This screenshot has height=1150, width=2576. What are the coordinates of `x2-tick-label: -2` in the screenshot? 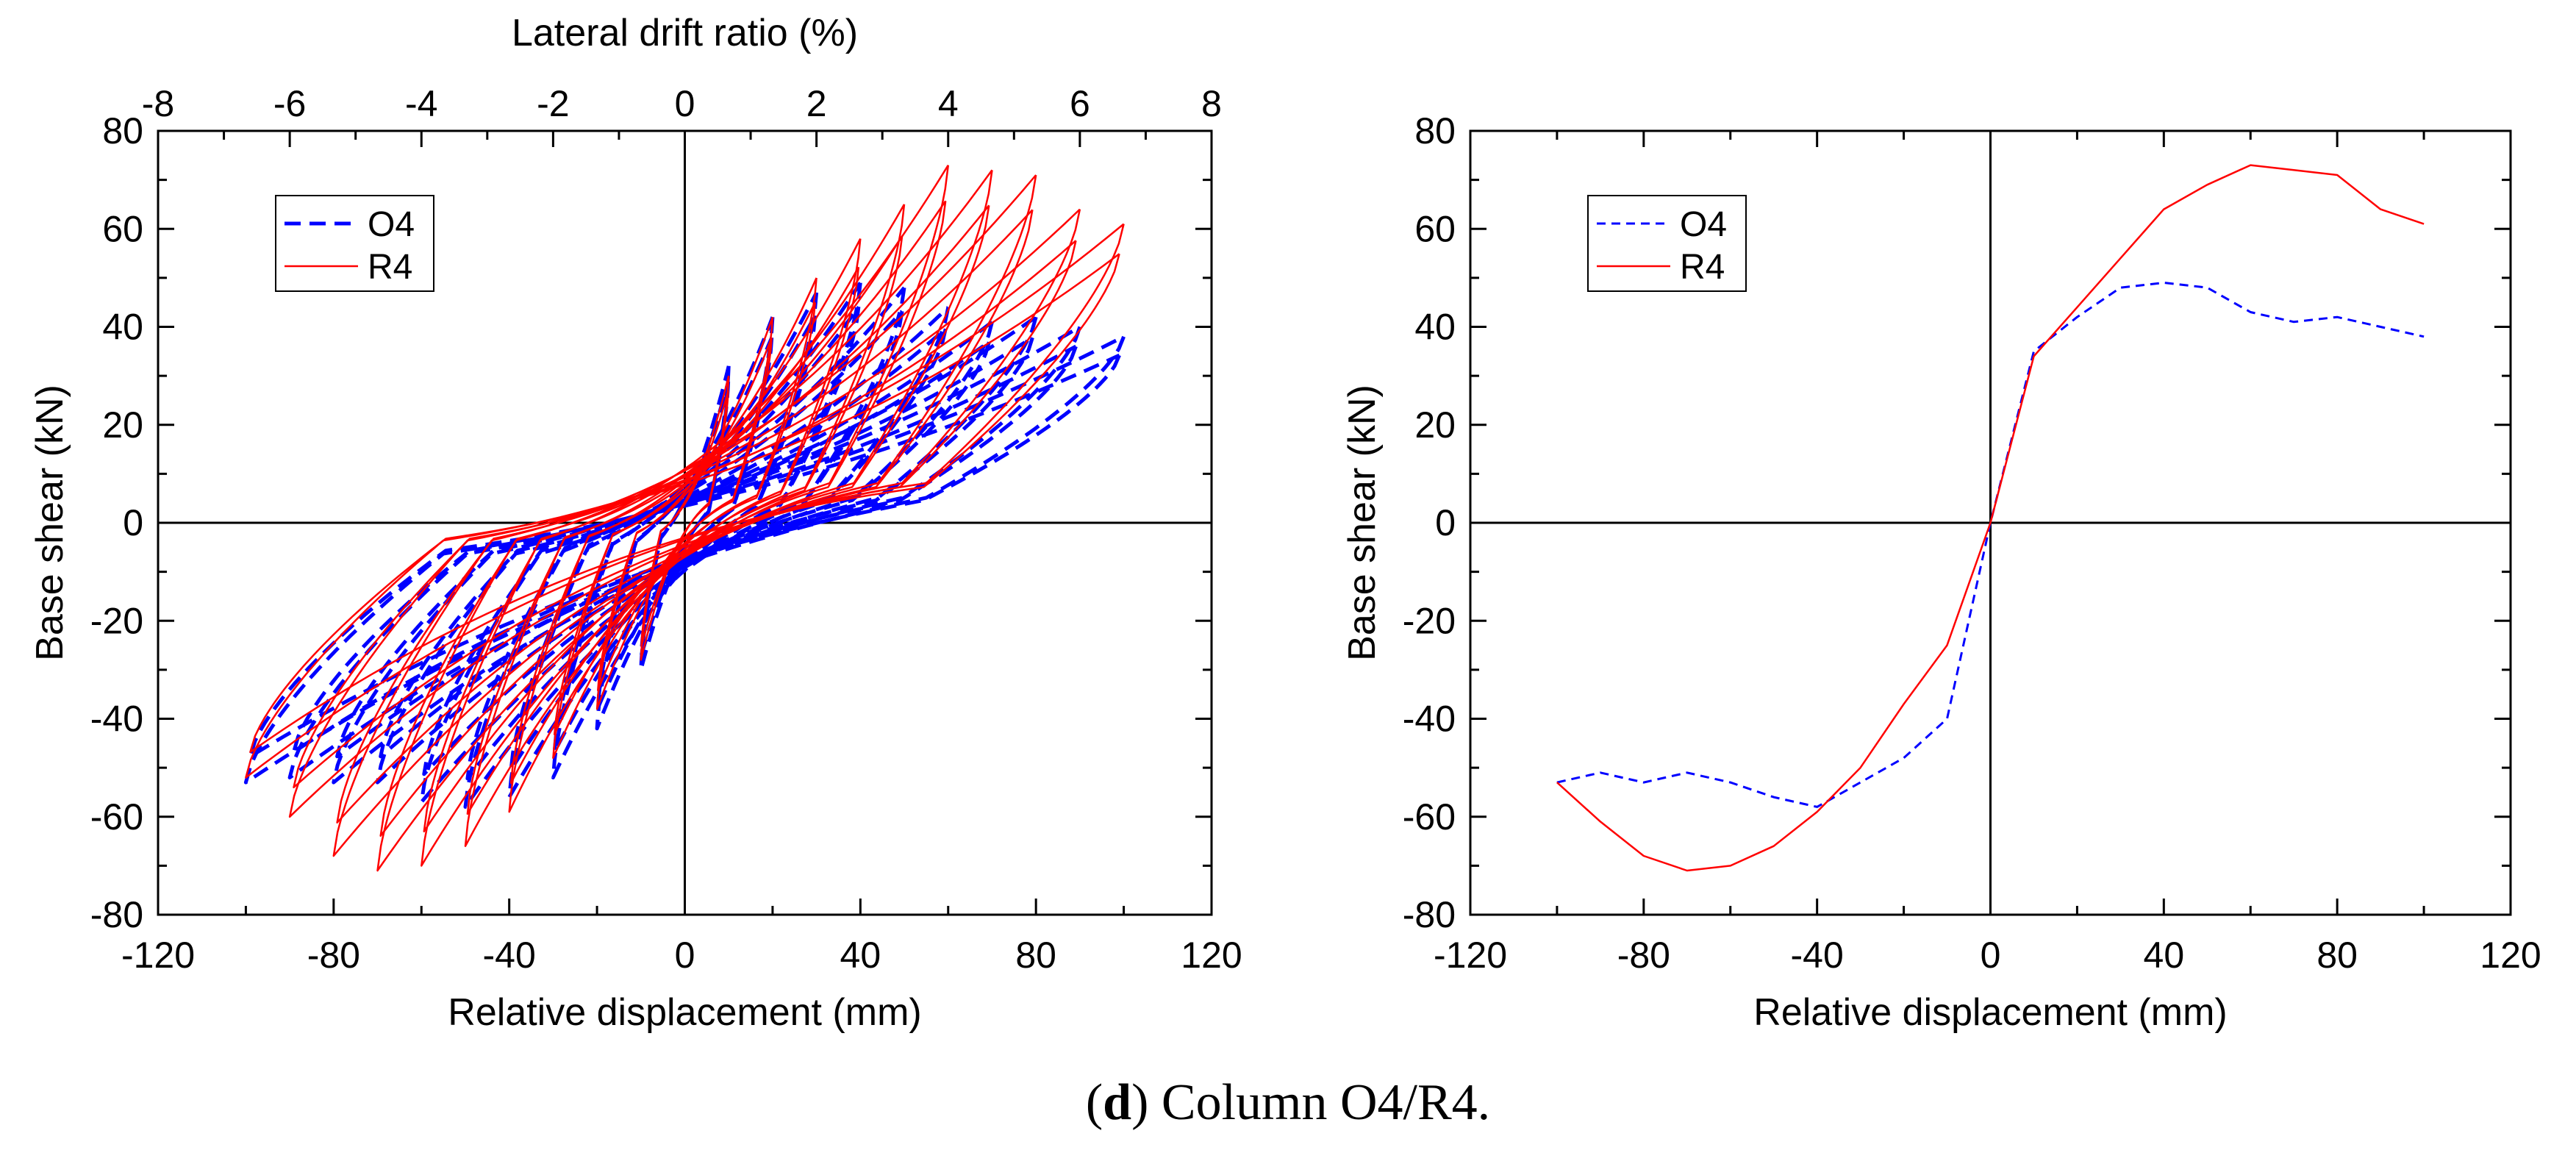 It's located at (553, 104).